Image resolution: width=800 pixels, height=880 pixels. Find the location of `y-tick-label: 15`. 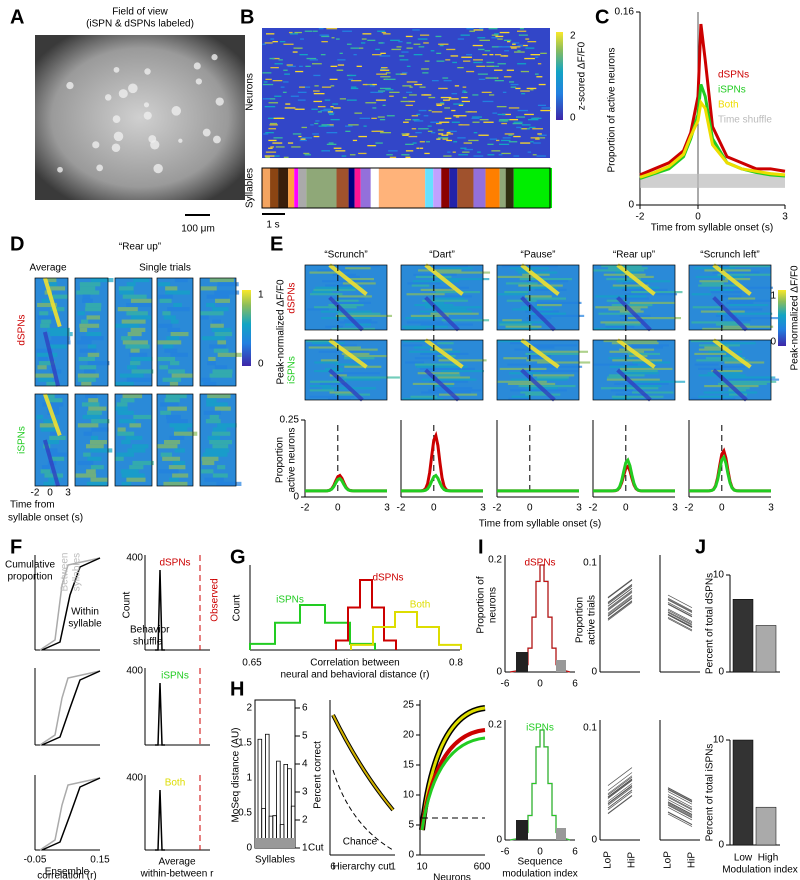

y-tick-label: 15 is located at coordinates (409, 765).